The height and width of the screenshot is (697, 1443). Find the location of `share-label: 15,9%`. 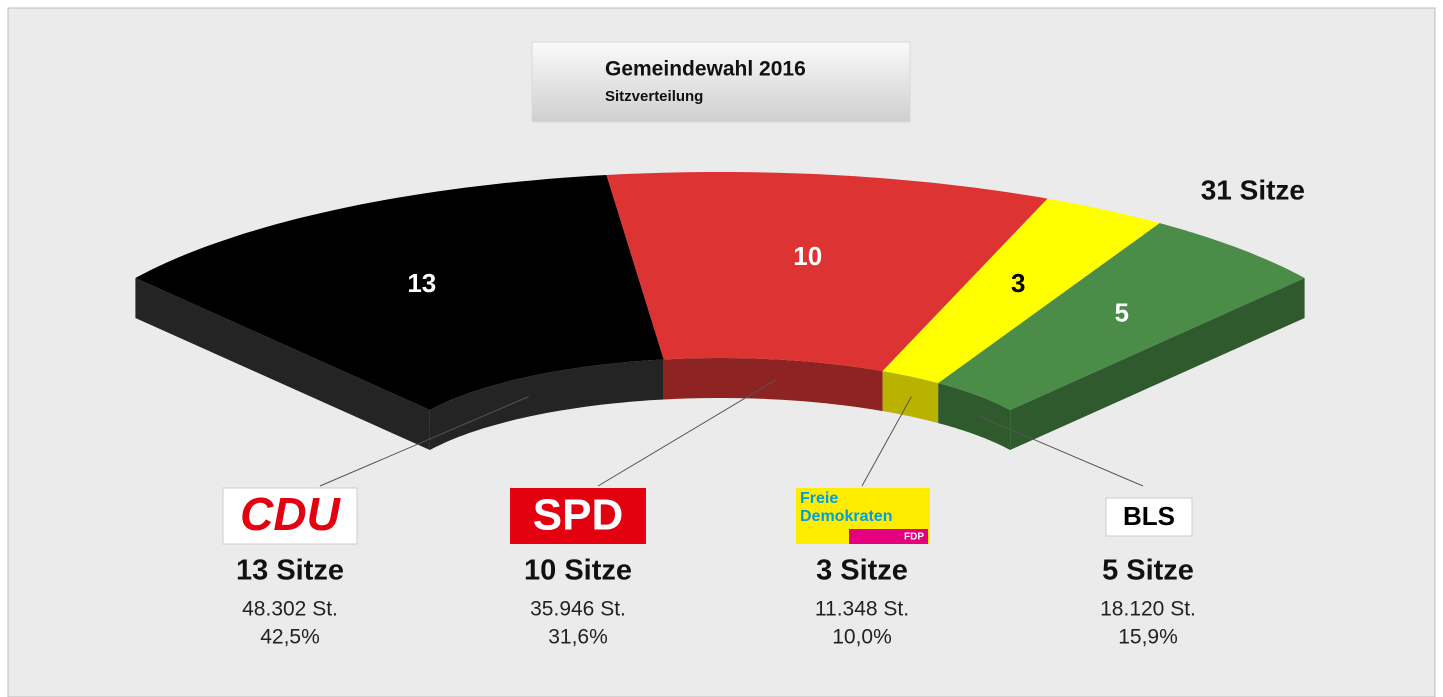

share-label: 15,9% is located at coordinates (1148, 637).